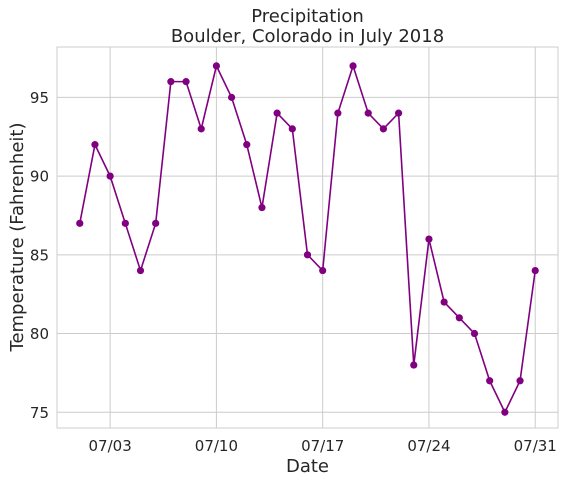  I want to click on chart-title-line-2: Boulder, Colorado in July 2018, so click(307, 36).